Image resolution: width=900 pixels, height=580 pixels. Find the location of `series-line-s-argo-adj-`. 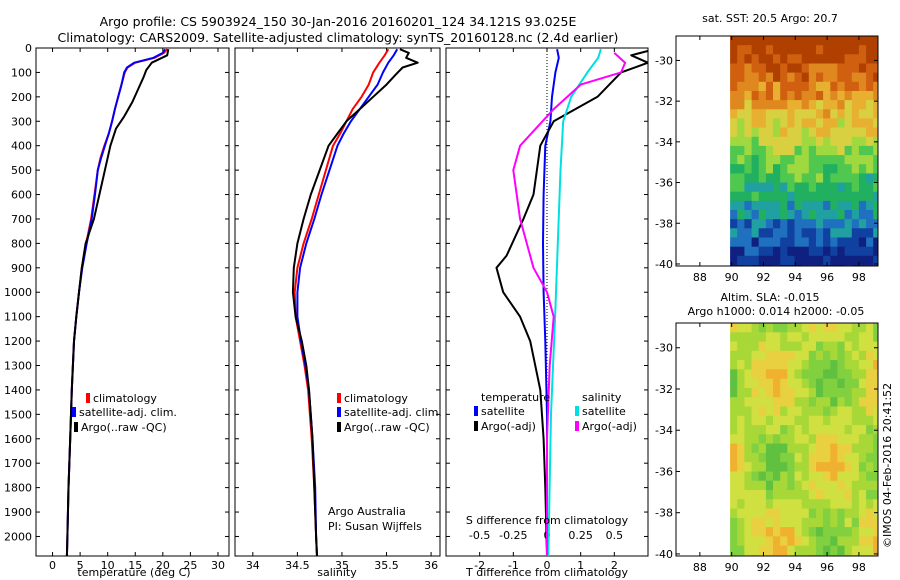

series-line-s-argo-adj- is located at coordinates (569, 304).